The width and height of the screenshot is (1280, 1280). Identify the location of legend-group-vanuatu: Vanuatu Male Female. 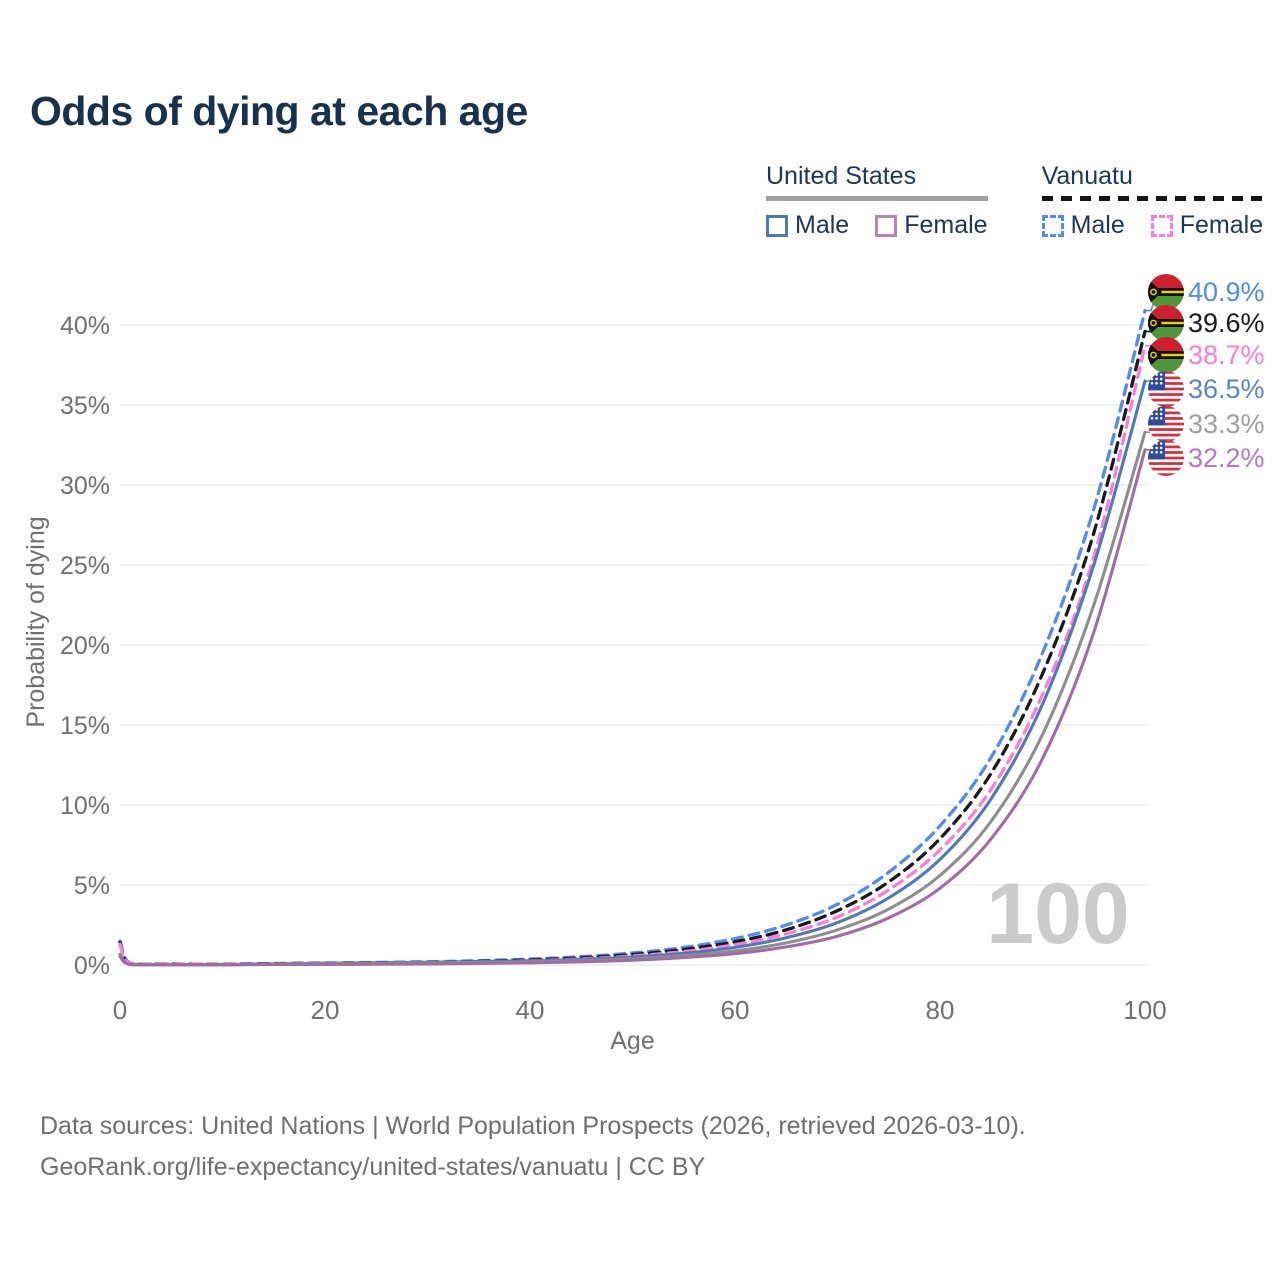
(1152, 201).